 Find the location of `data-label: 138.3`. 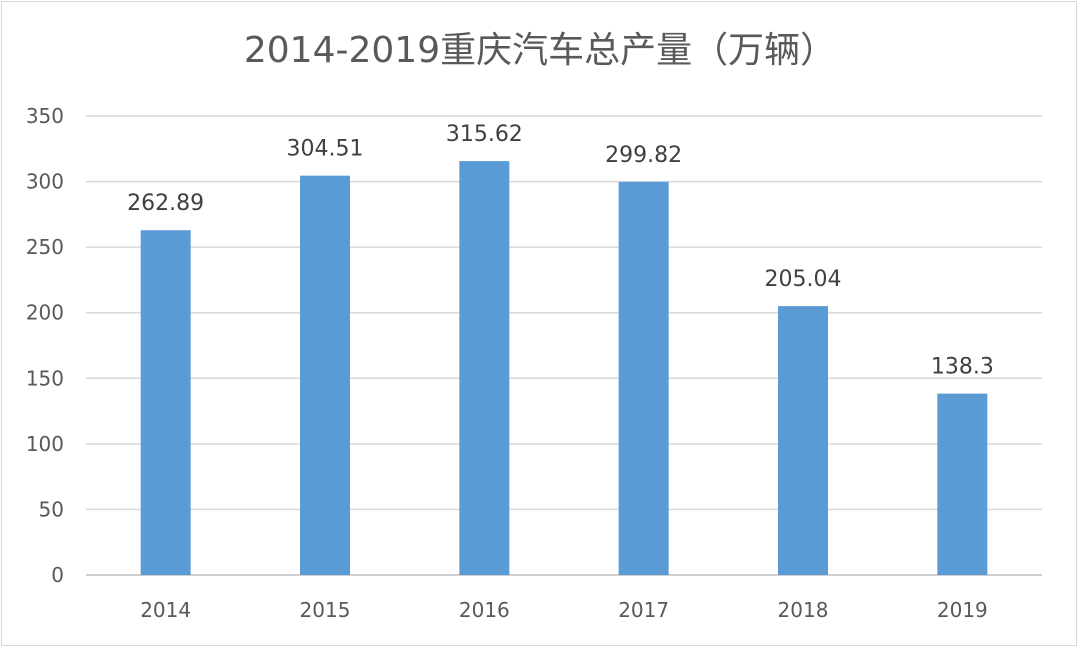

data-label: 138.3 is located at coordinates (962, 367).